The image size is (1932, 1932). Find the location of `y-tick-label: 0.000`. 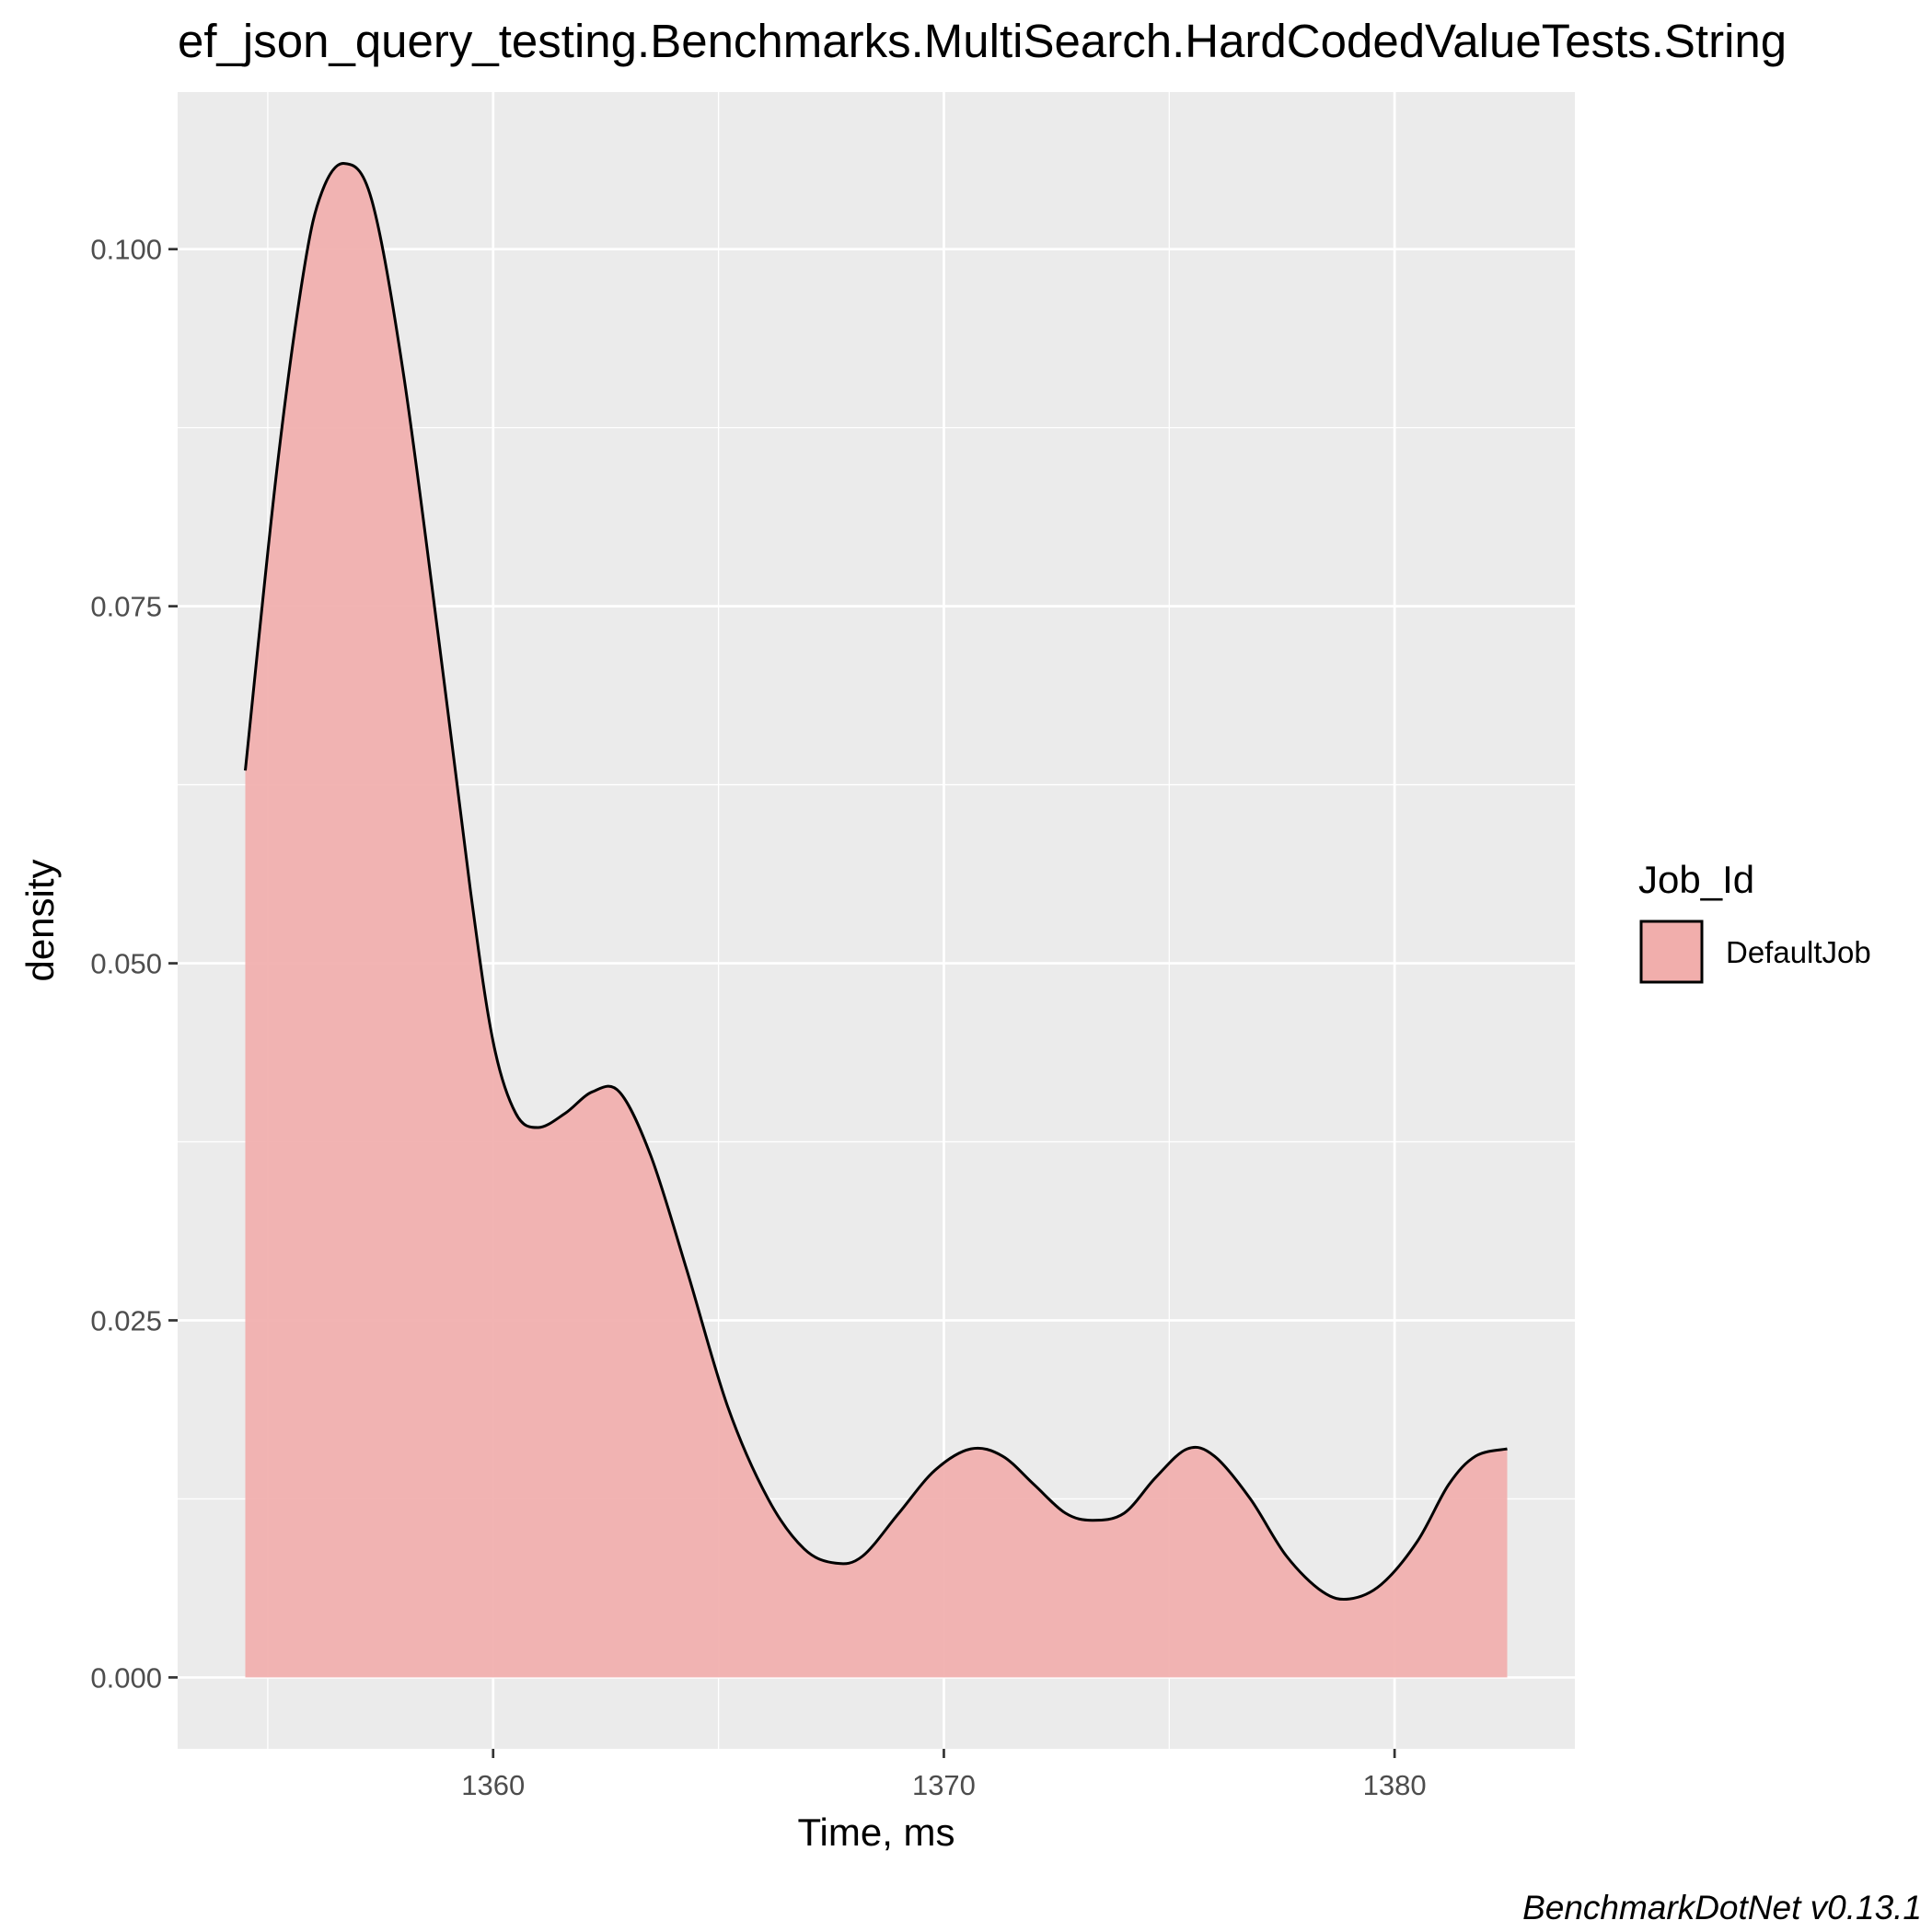

y-tick-label: 0.000 is located at coordinates (126, 1678).